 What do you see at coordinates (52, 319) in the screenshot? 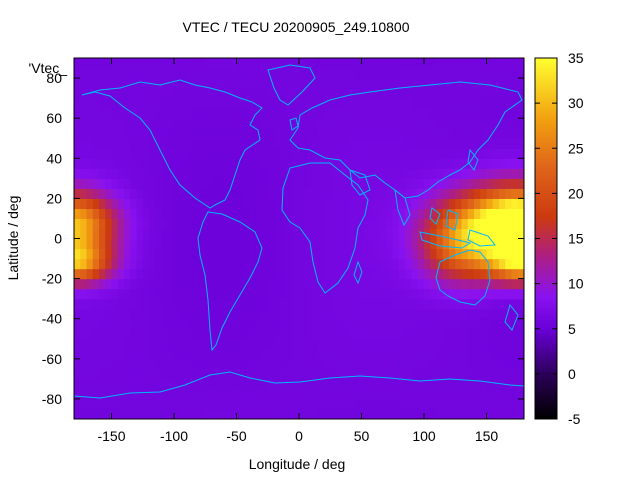
I see `y-tick-label: -40` at bounding box center [52, 319].